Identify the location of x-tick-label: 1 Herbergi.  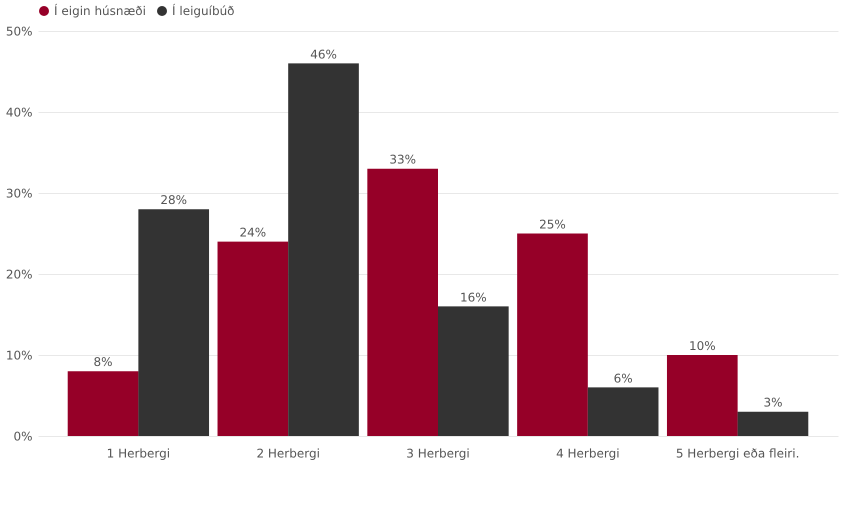
(138, 453).